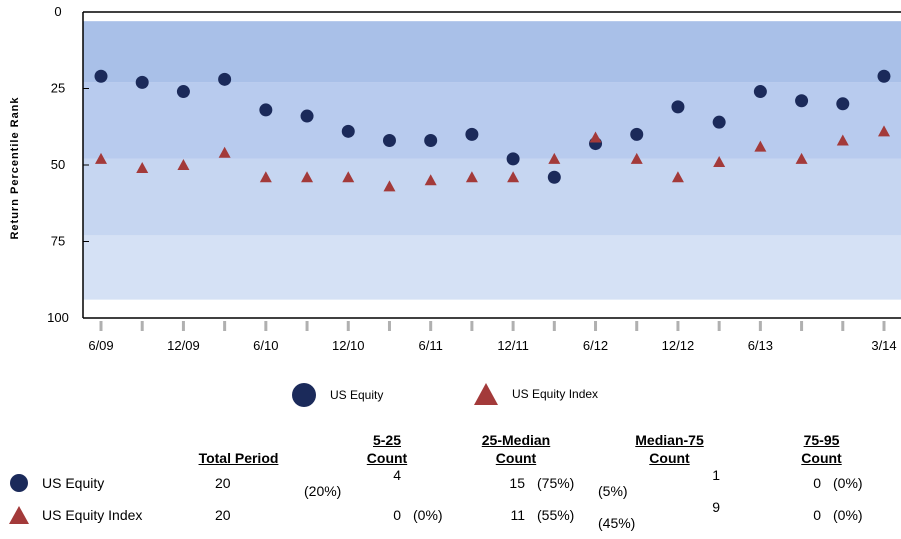 The image size is (901, 539). What do you see at coordinates (58, 88) in the screenshot?
I see `y-tick-label: 25` at bounding box center [58, 88].